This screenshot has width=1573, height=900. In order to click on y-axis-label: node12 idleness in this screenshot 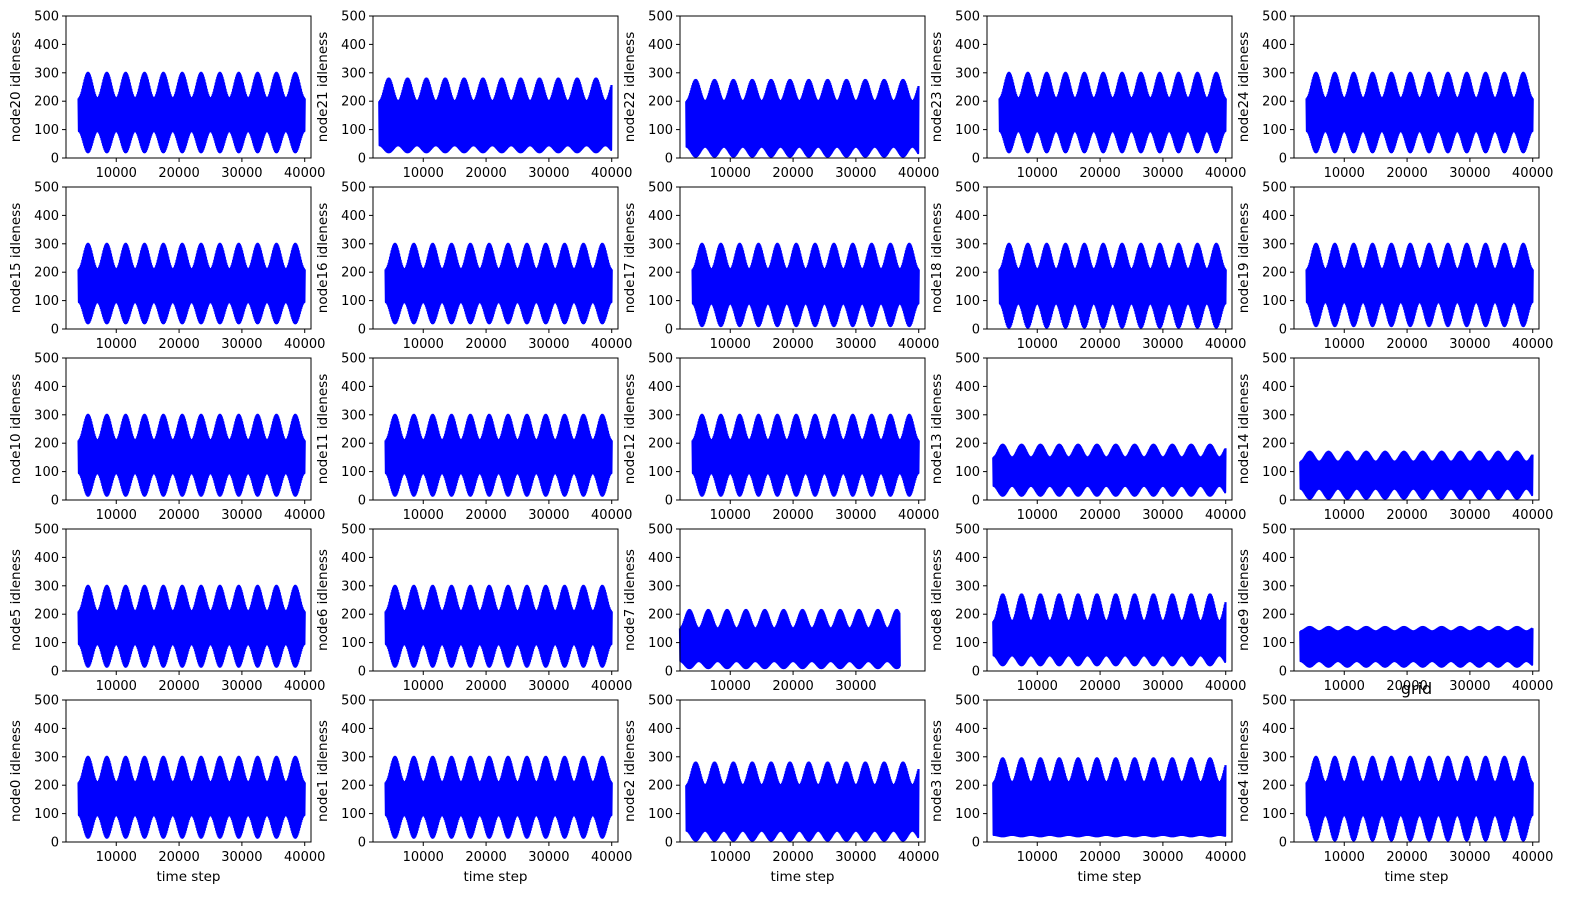, I will do `click(630, 429)`.